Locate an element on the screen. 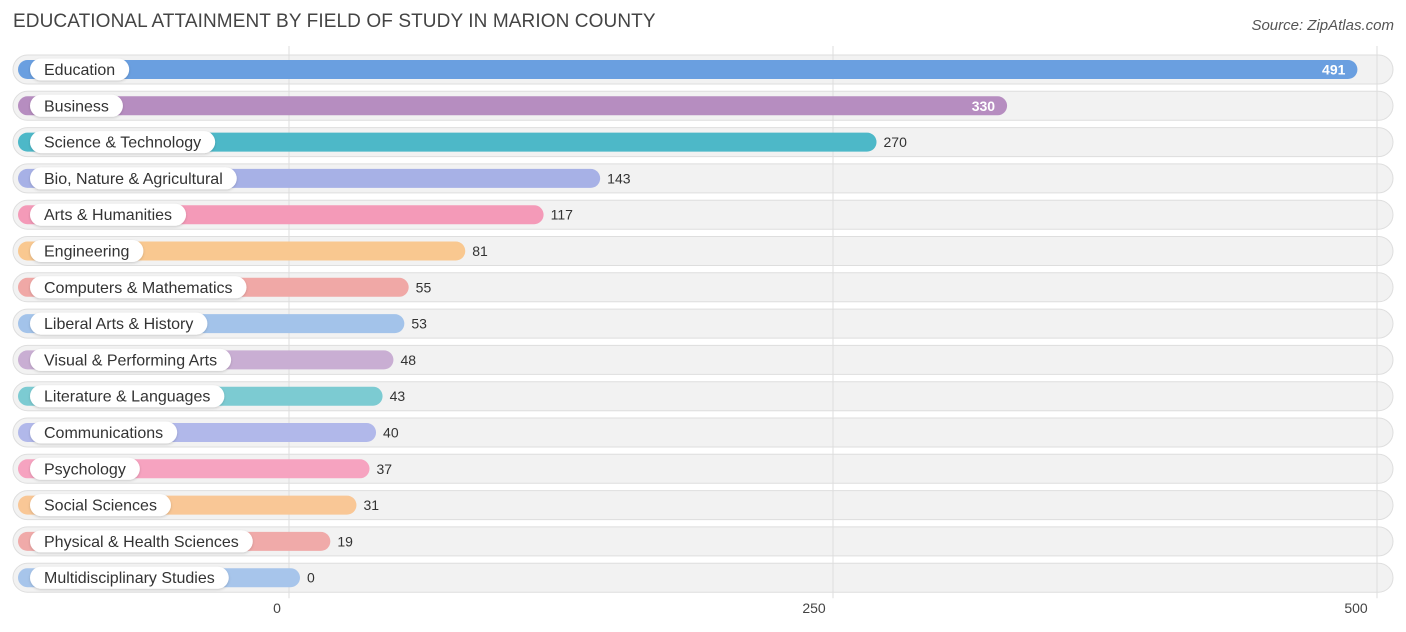 The width and height of the screenshot is (1406, 632). category-label: Communications is located at coordinates (103, 433).